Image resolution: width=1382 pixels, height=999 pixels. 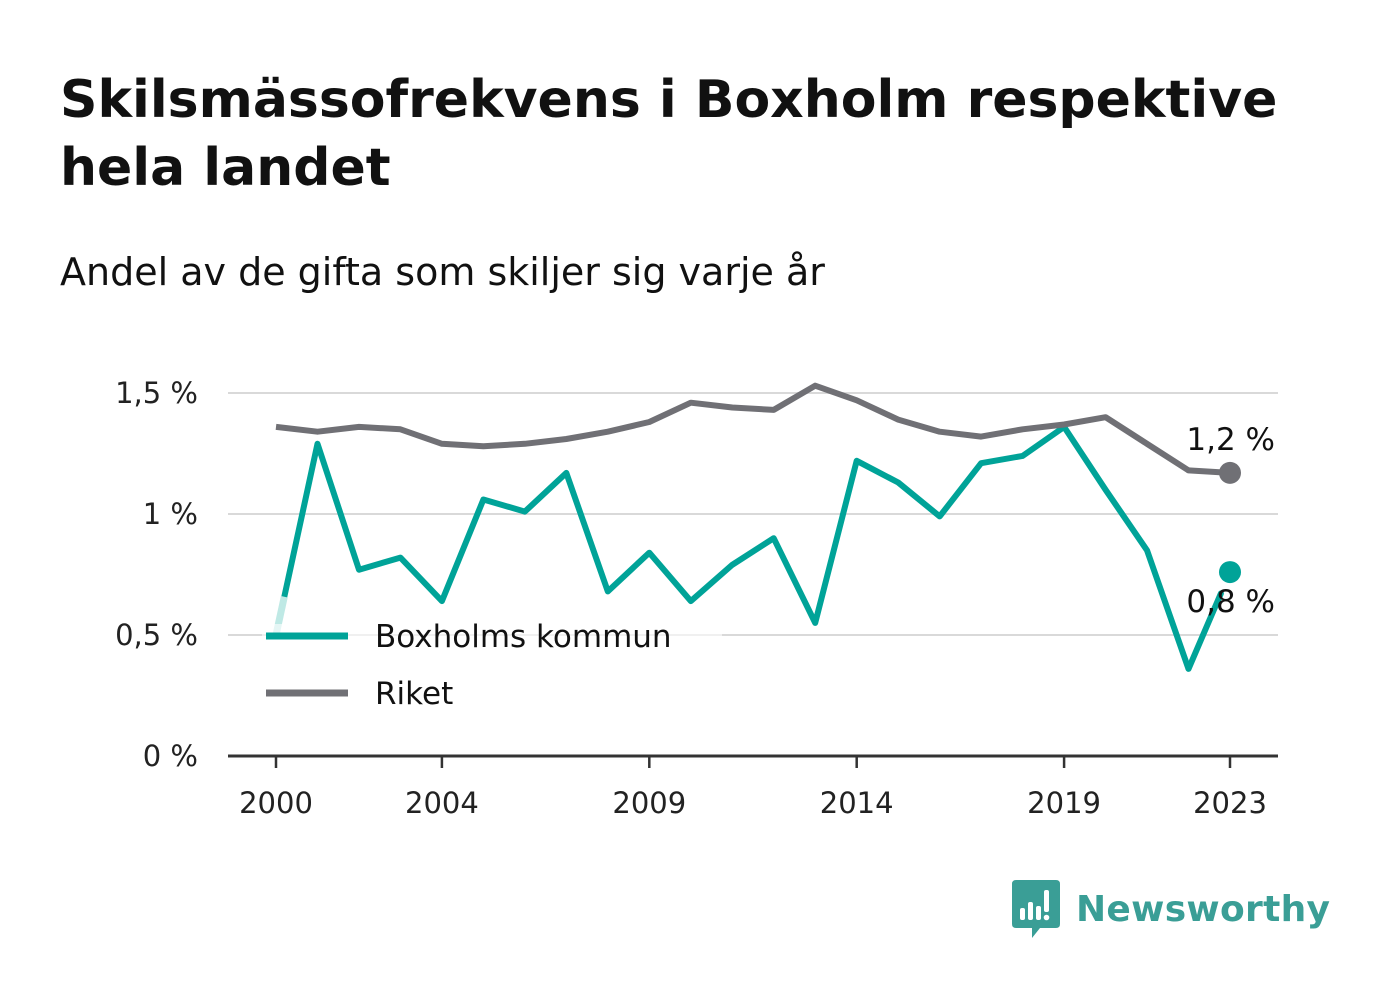 I want to click on legend-label: Boxholms kommun, so click(x=523, y=637).